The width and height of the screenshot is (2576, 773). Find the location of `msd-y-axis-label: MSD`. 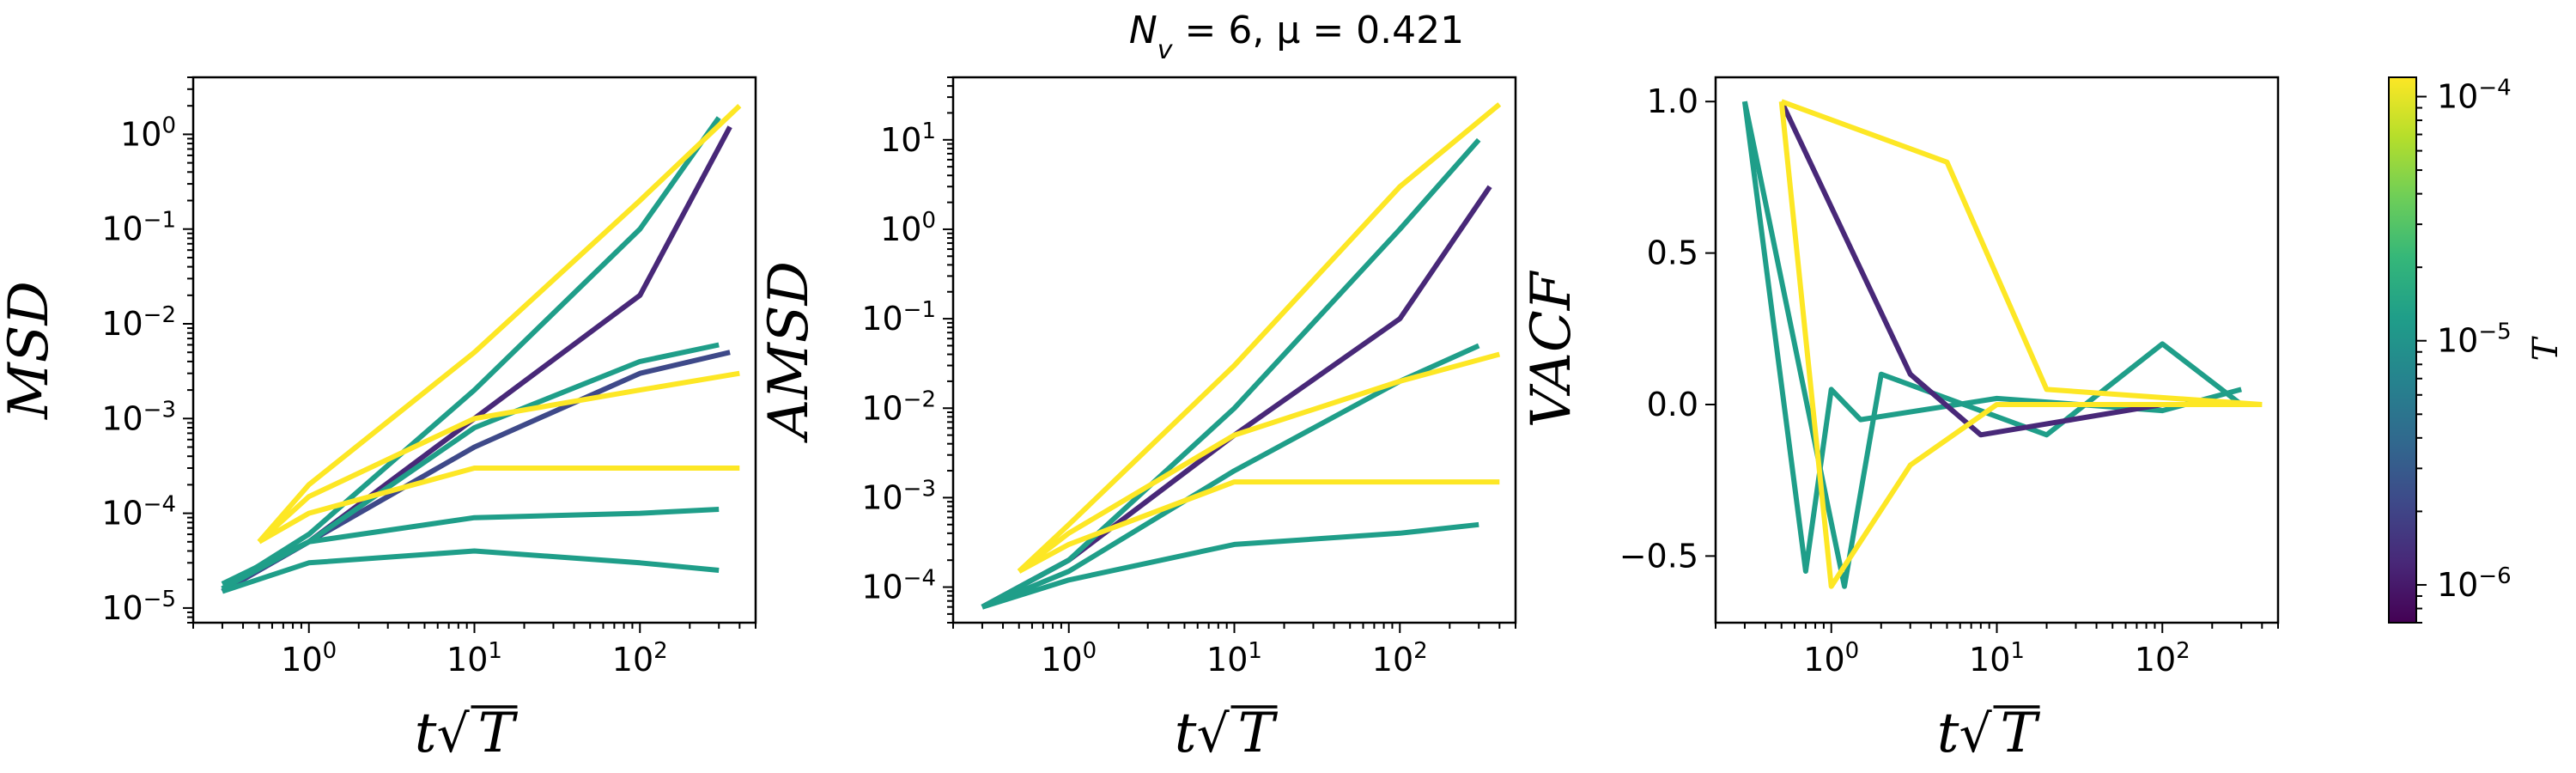

msd-y-axis-label: MSD is located at coordinates (31, 350).